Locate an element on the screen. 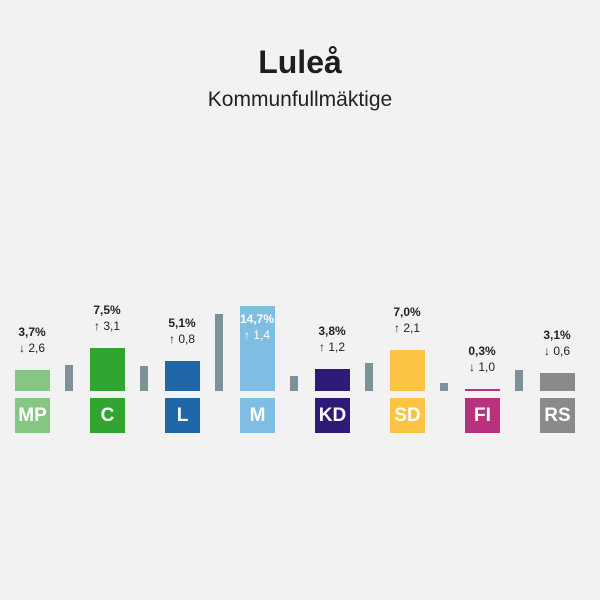 The width and height of the screenshot is (600, 600). result-bar-kd is located at coordinates (332, 379).